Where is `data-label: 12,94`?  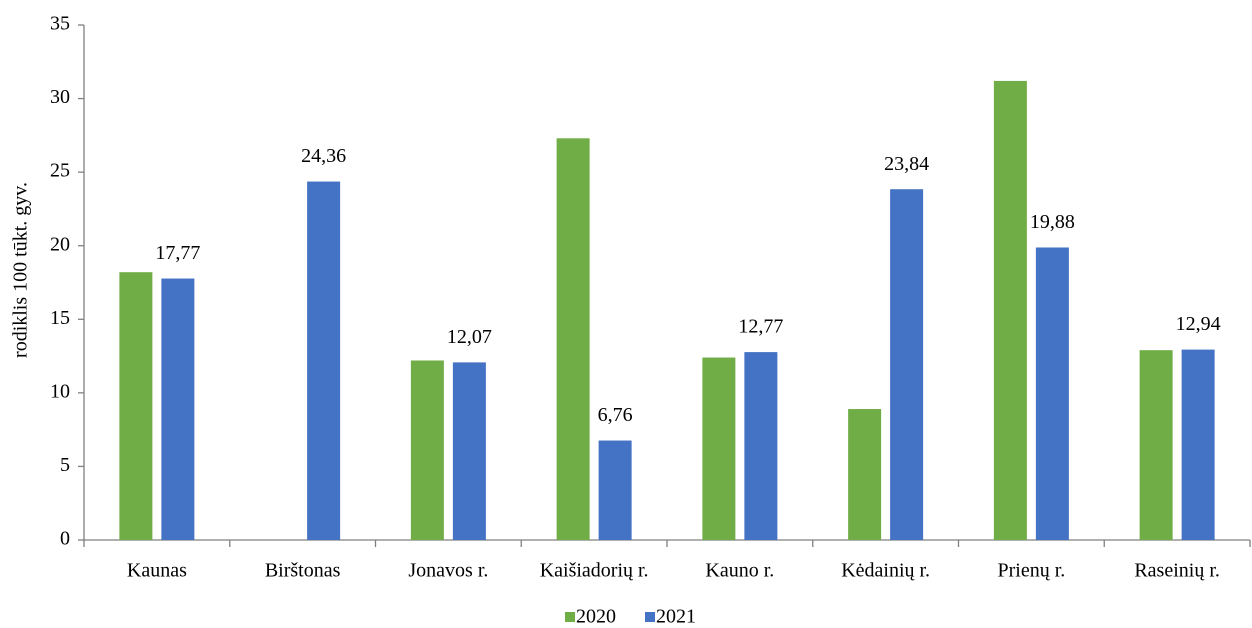 data-label: 12,94 is located at coordinates (1198, 324).